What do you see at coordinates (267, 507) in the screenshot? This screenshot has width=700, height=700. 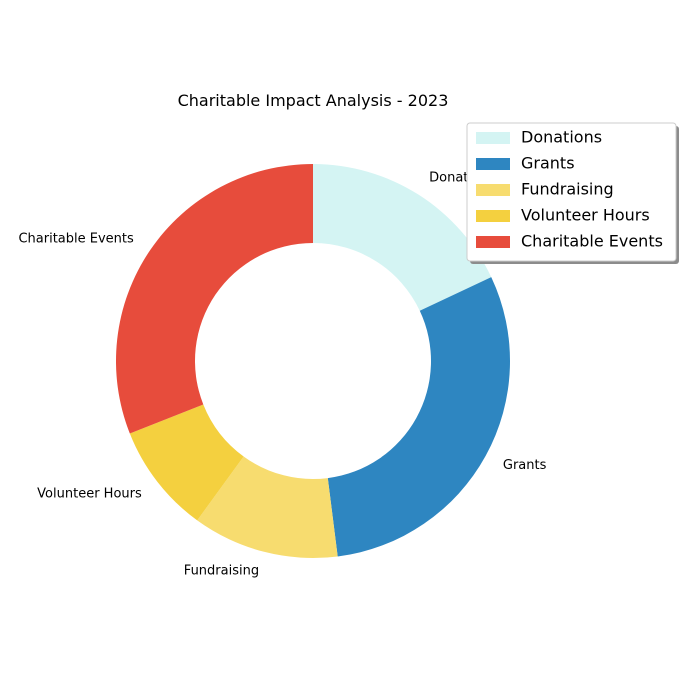 I see `slice-fundraising` at bounding box center [267, 507].